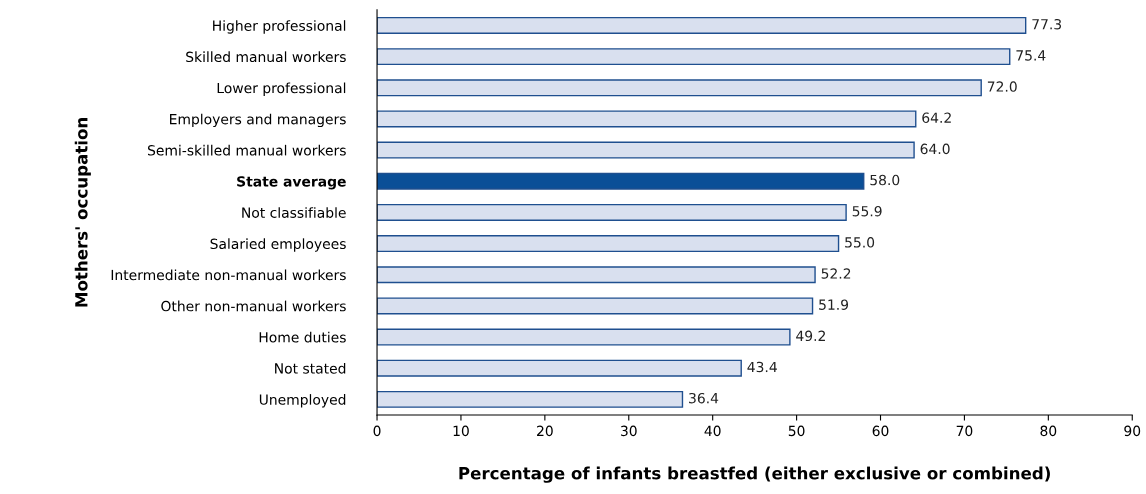  What do you see at coordinates (712, 431) in the screenshot?
I see `x-tick-label: 40` at bounding box center [712, 431].